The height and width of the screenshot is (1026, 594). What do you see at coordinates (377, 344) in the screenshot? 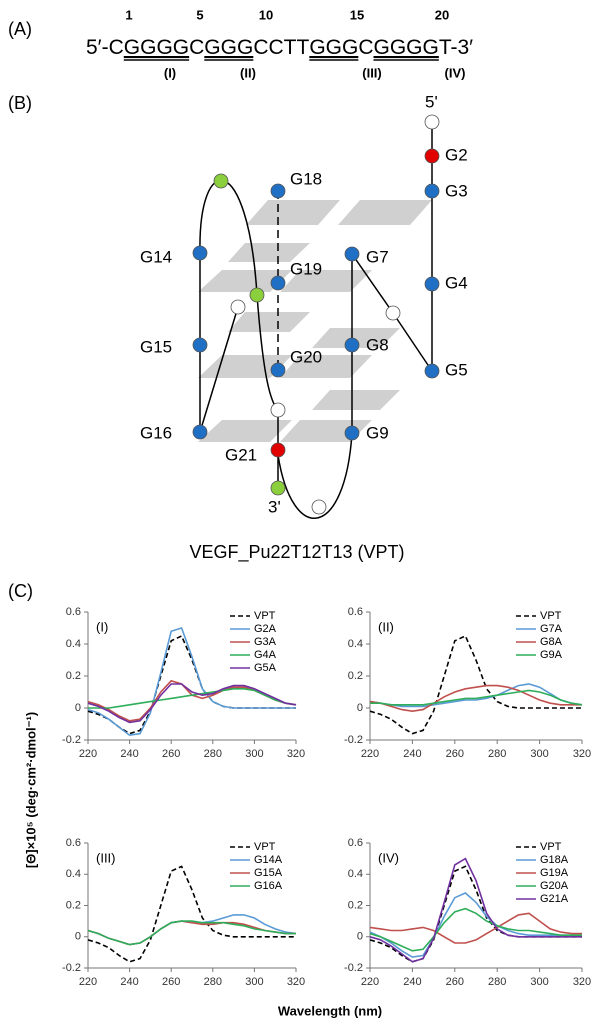
I see `node-label: G8` at bounding box center [377, 344].